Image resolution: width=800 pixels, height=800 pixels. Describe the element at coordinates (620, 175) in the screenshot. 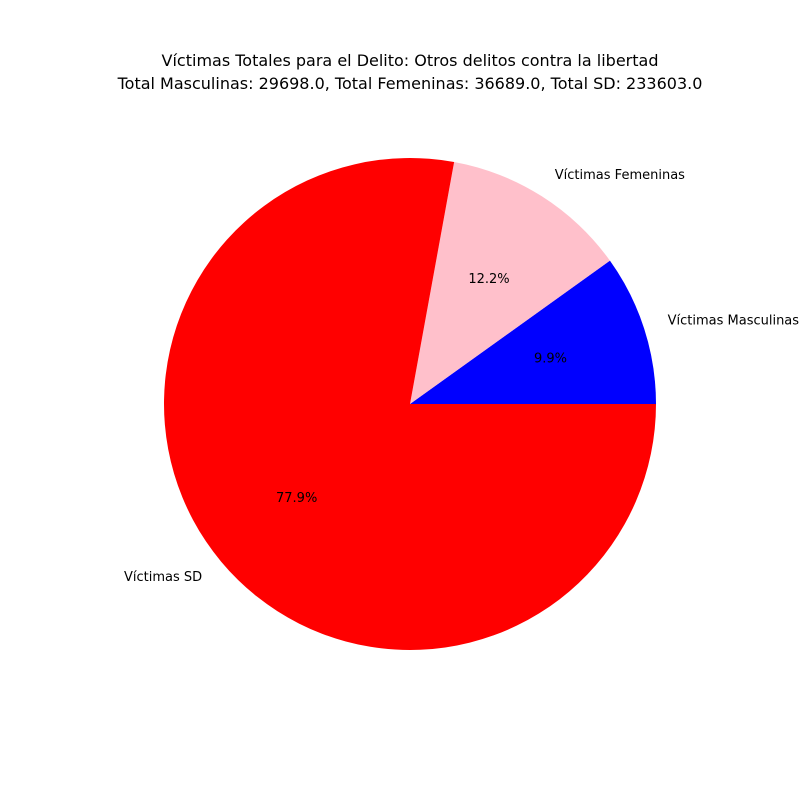

I see `slice-label-1: Víctimas Femeninas` at that location.